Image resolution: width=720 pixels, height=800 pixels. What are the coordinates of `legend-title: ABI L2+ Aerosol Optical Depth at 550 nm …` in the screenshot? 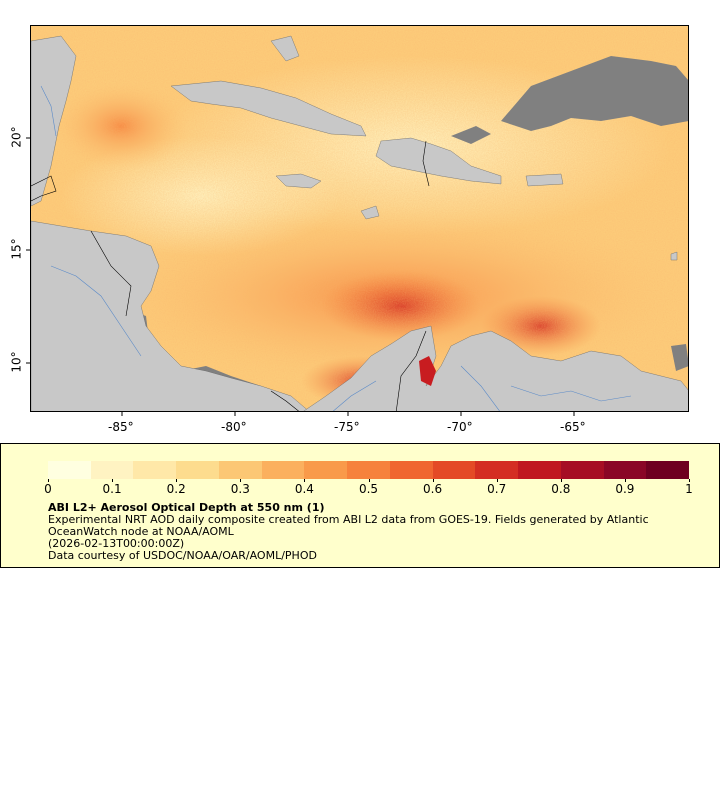 It's located at (186, 507).